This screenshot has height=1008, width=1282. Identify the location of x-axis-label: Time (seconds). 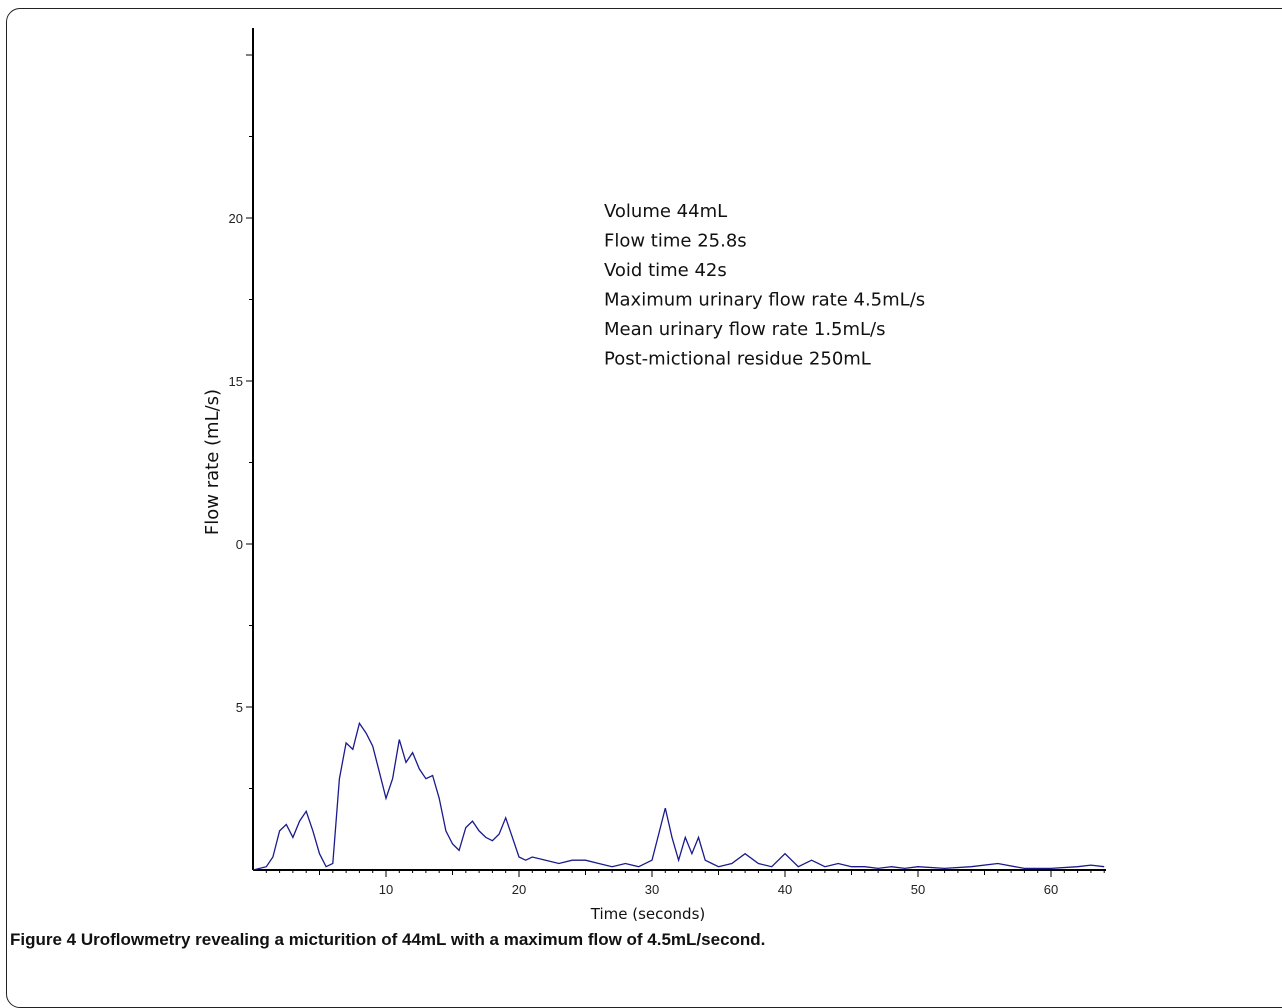
(648, 914).